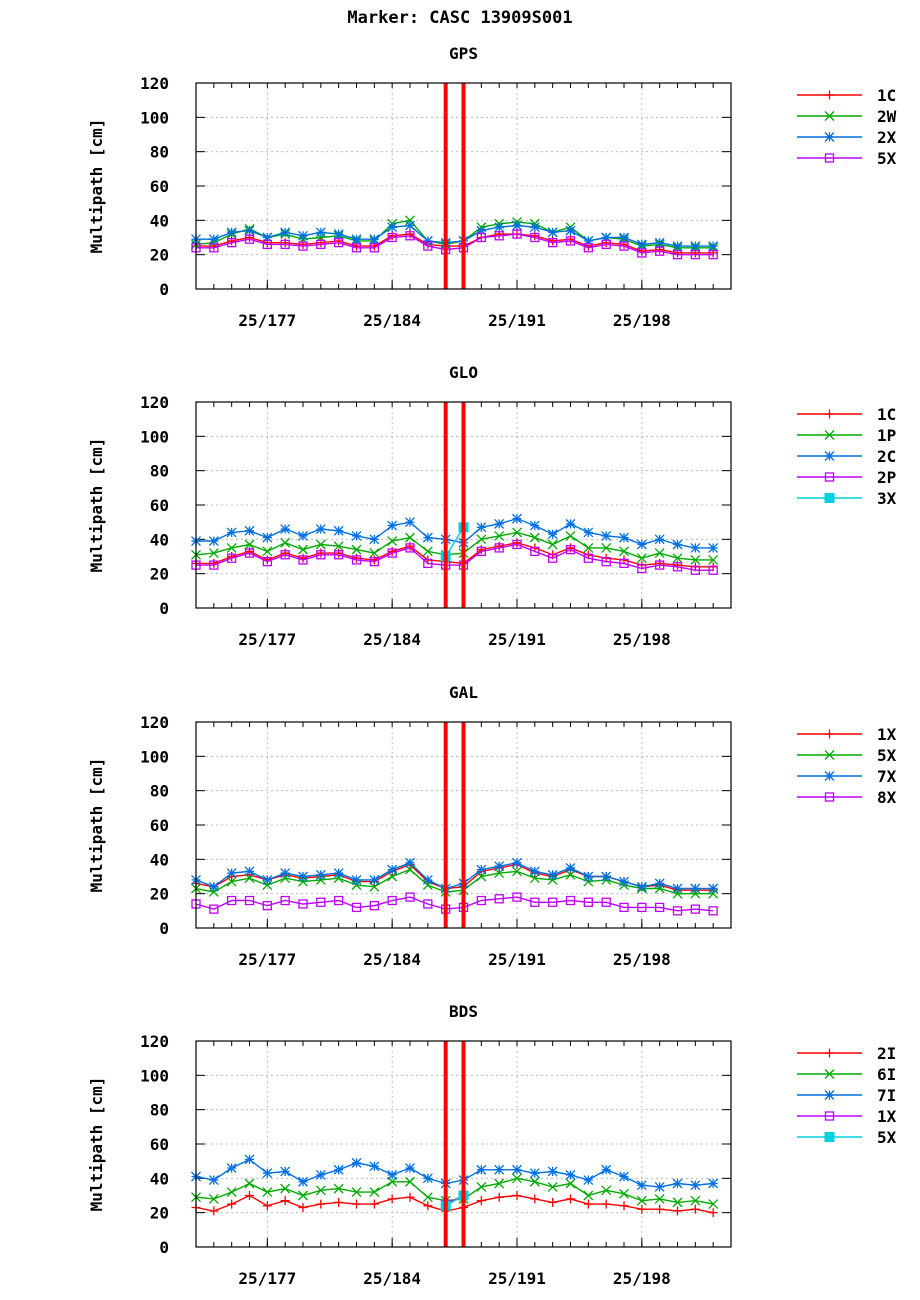 The height and width of the screenshot is (1300, 920). What do you see at coordinates (887, 797) in the screenshot?
I see `legend-label: 8X` at bounding box center [887, 797].